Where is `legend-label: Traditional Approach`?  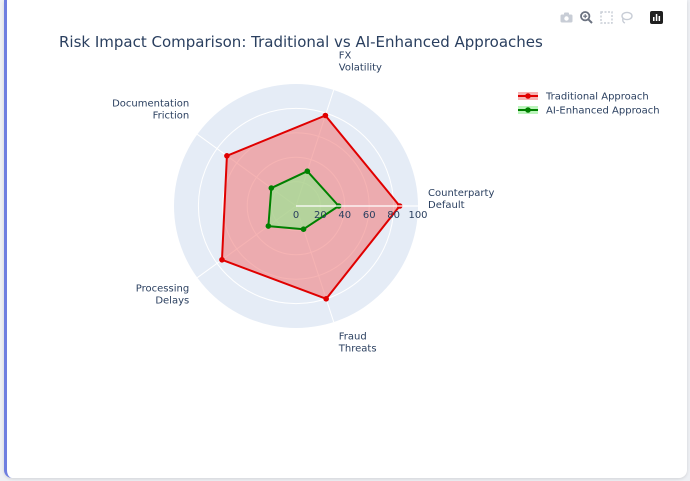
legend-label: Traditional Approach is located at coordinates (597, 97).